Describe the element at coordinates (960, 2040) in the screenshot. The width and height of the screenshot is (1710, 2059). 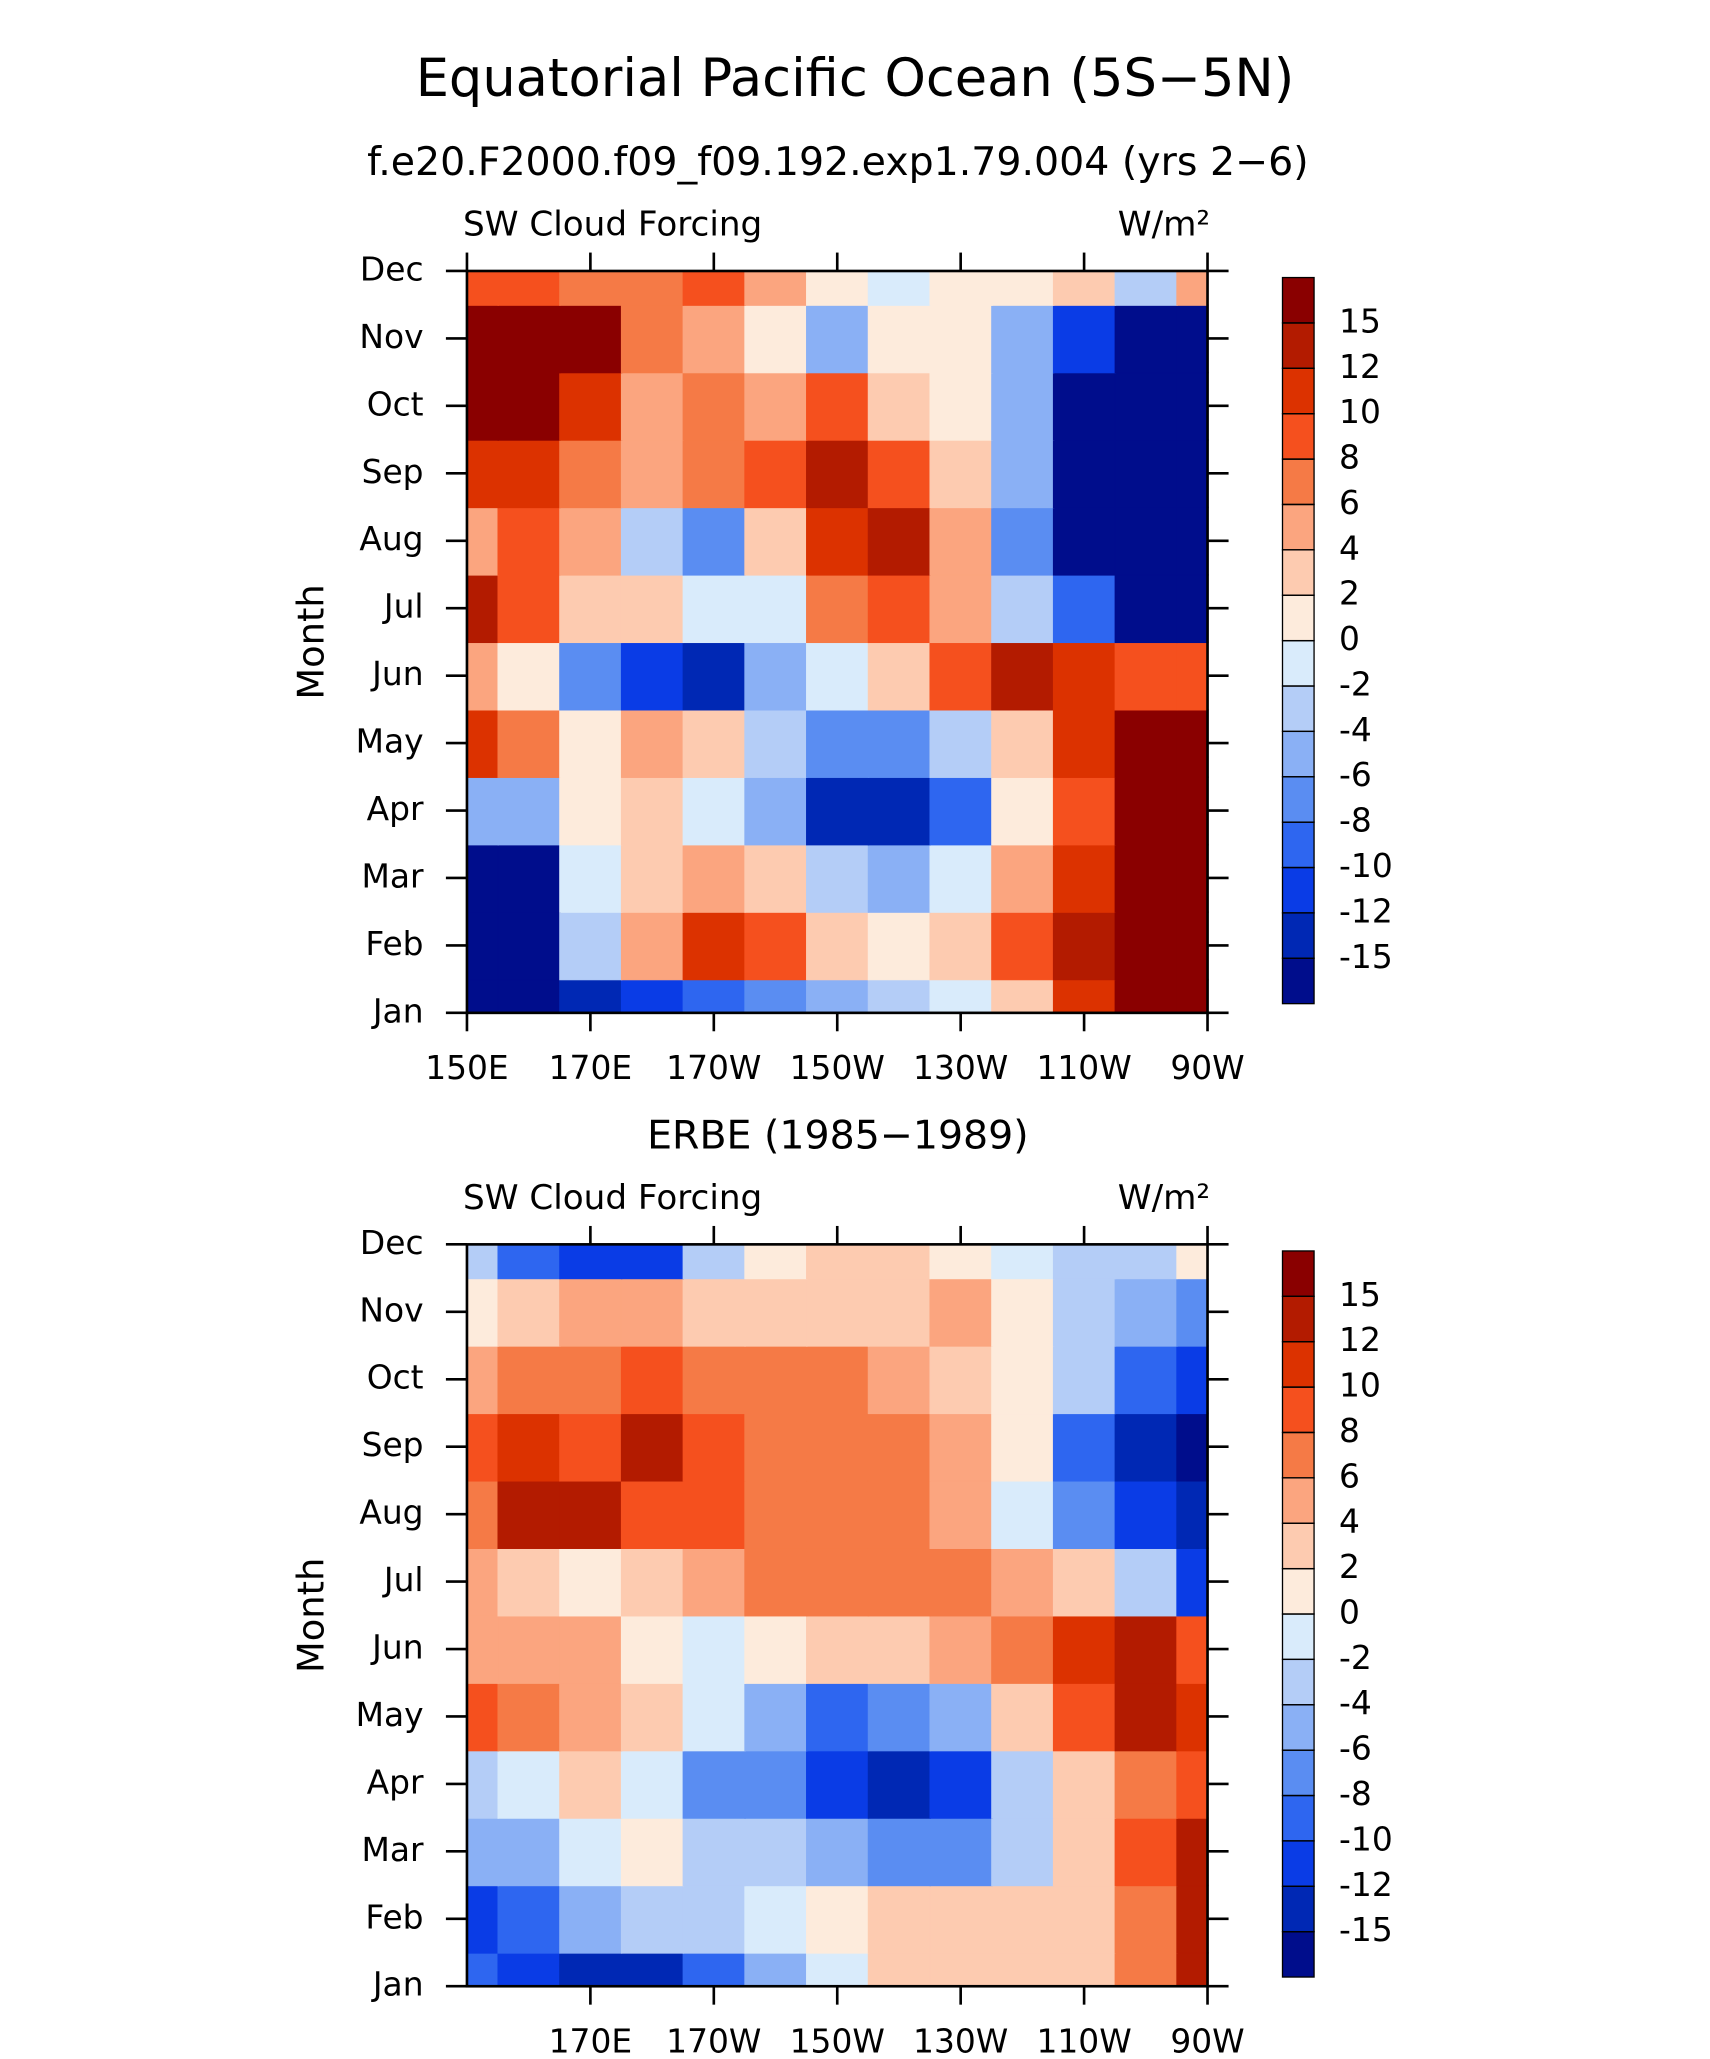
I see `x-tick-label: 130W` at that location.